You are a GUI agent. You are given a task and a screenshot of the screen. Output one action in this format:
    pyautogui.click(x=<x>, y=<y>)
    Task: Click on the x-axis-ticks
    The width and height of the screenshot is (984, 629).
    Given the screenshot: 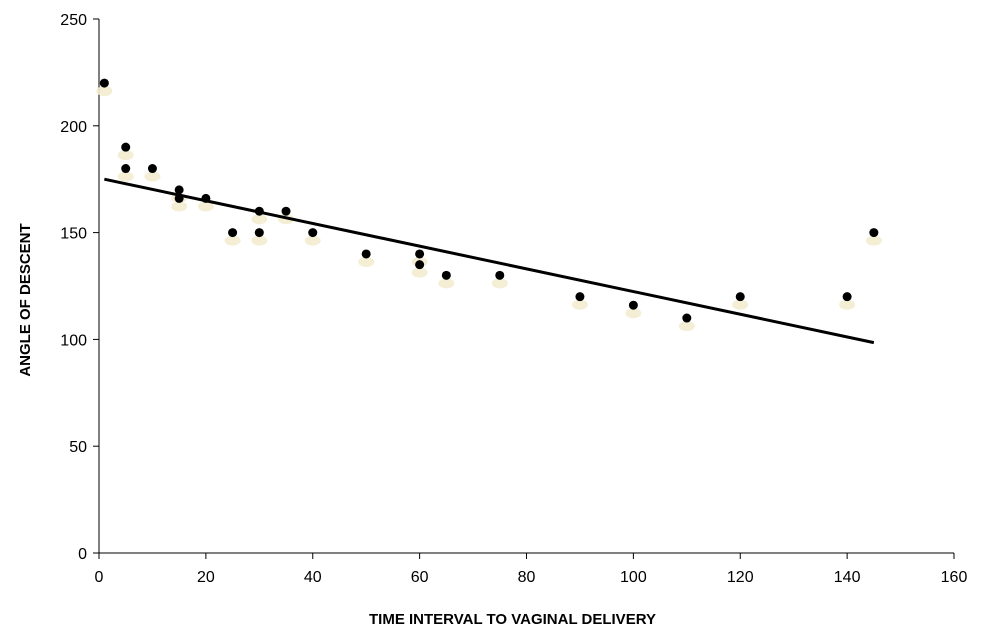 What is the action you would take?
    pyautogui.click(x=526, y=556)
    